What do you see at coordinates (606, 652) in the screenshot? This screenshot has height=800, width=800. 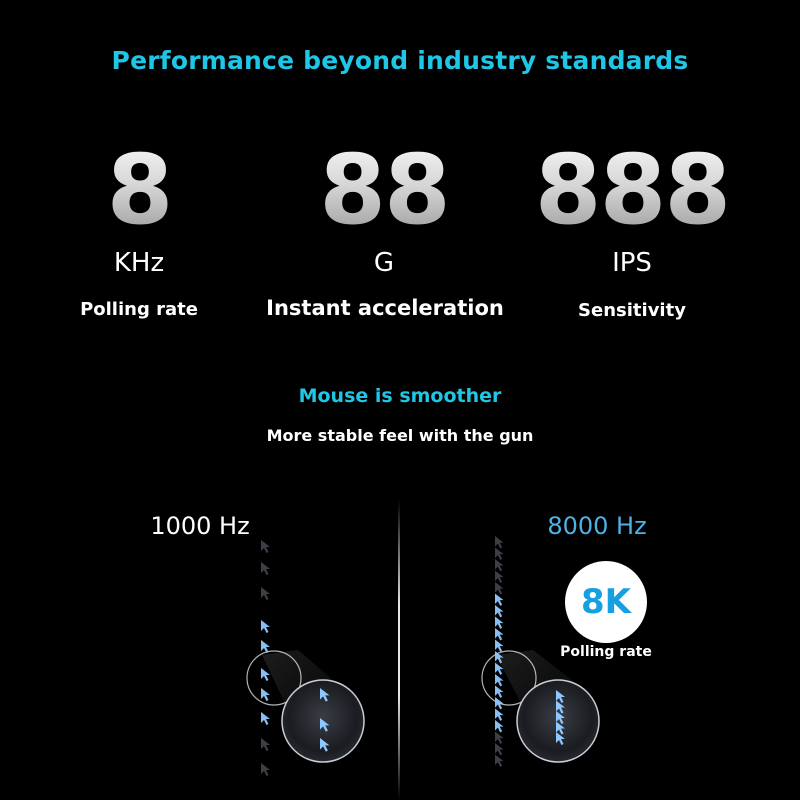 I see `badge-caption: Polling rate` at bounding box center [606, 652].